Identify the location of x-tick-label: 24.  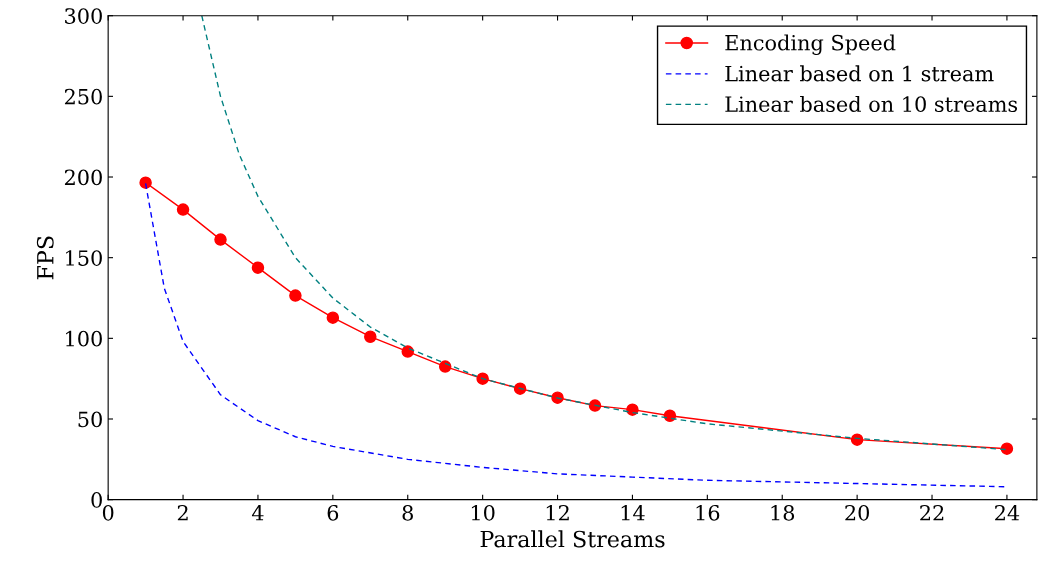
(1007, 512).